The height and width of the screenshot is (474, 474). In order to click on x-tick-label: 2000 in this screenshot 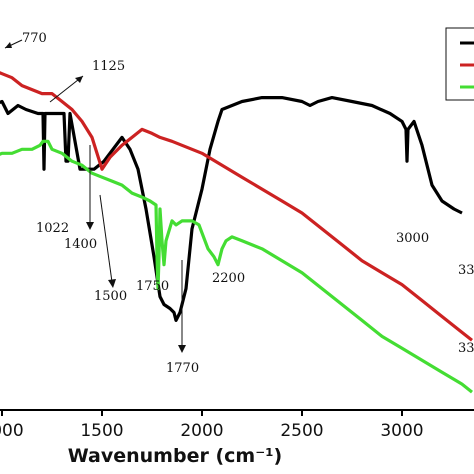, I will do `click(201, 431)`.